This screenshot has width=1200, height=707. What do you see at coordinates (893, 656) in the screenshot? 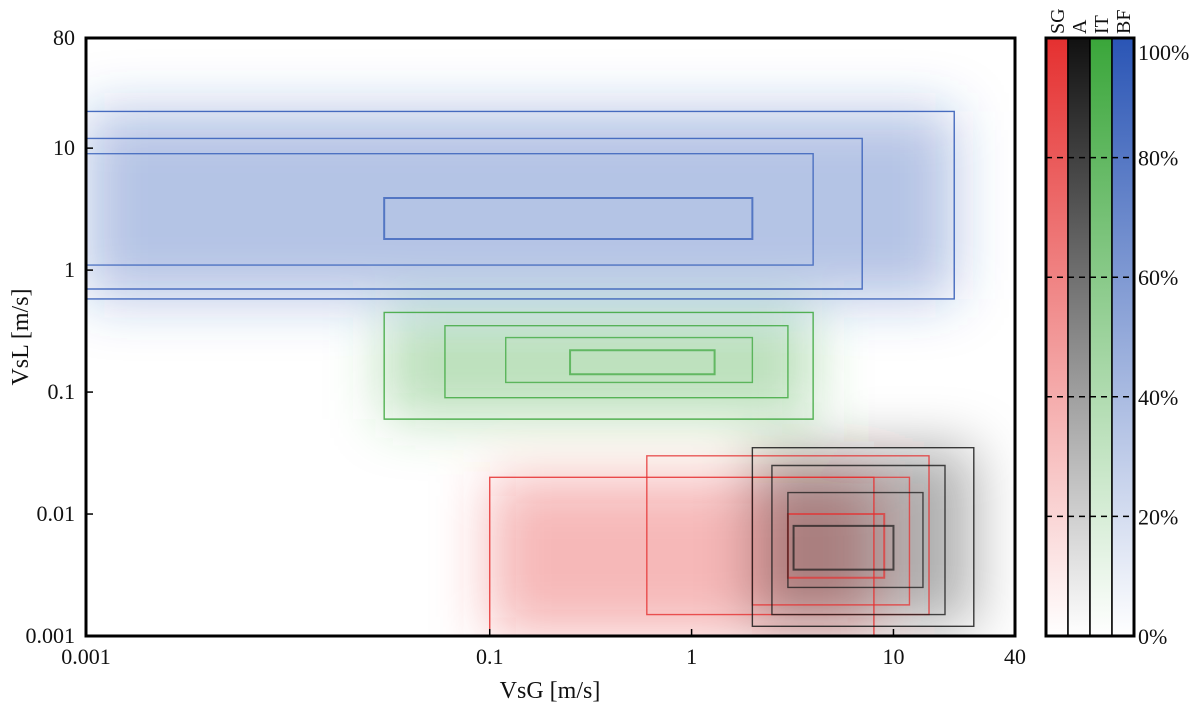
I see `x-tick-label: 10` at bounding box center [893, 656].